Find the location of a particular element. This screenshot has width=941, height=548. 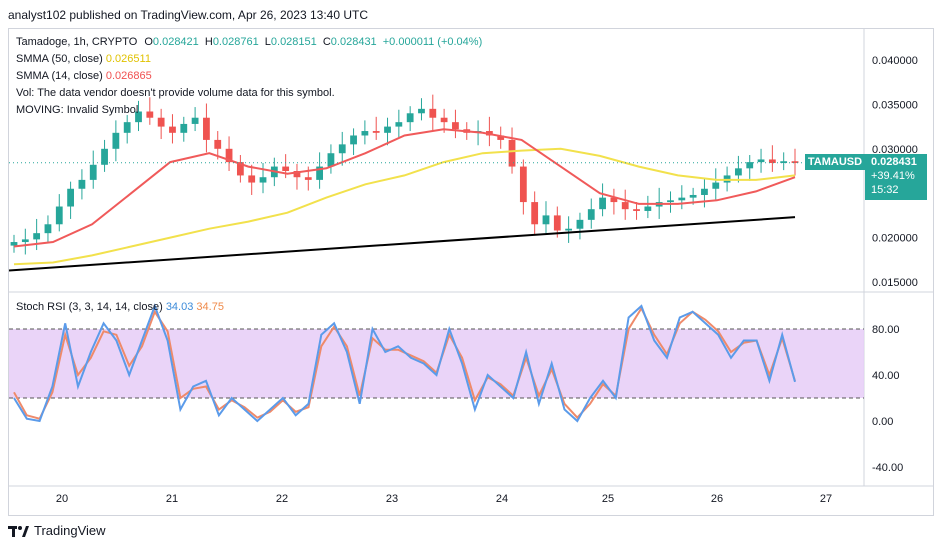

price-tick-label: 0.035000 is located at coordinates (895, 105).